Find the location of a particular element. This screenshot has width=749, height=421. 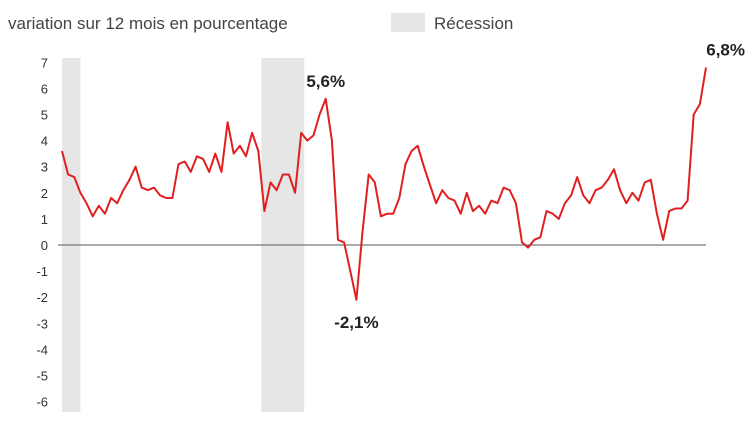

y-tick-label: 0 is located at coordinates (44, 245).